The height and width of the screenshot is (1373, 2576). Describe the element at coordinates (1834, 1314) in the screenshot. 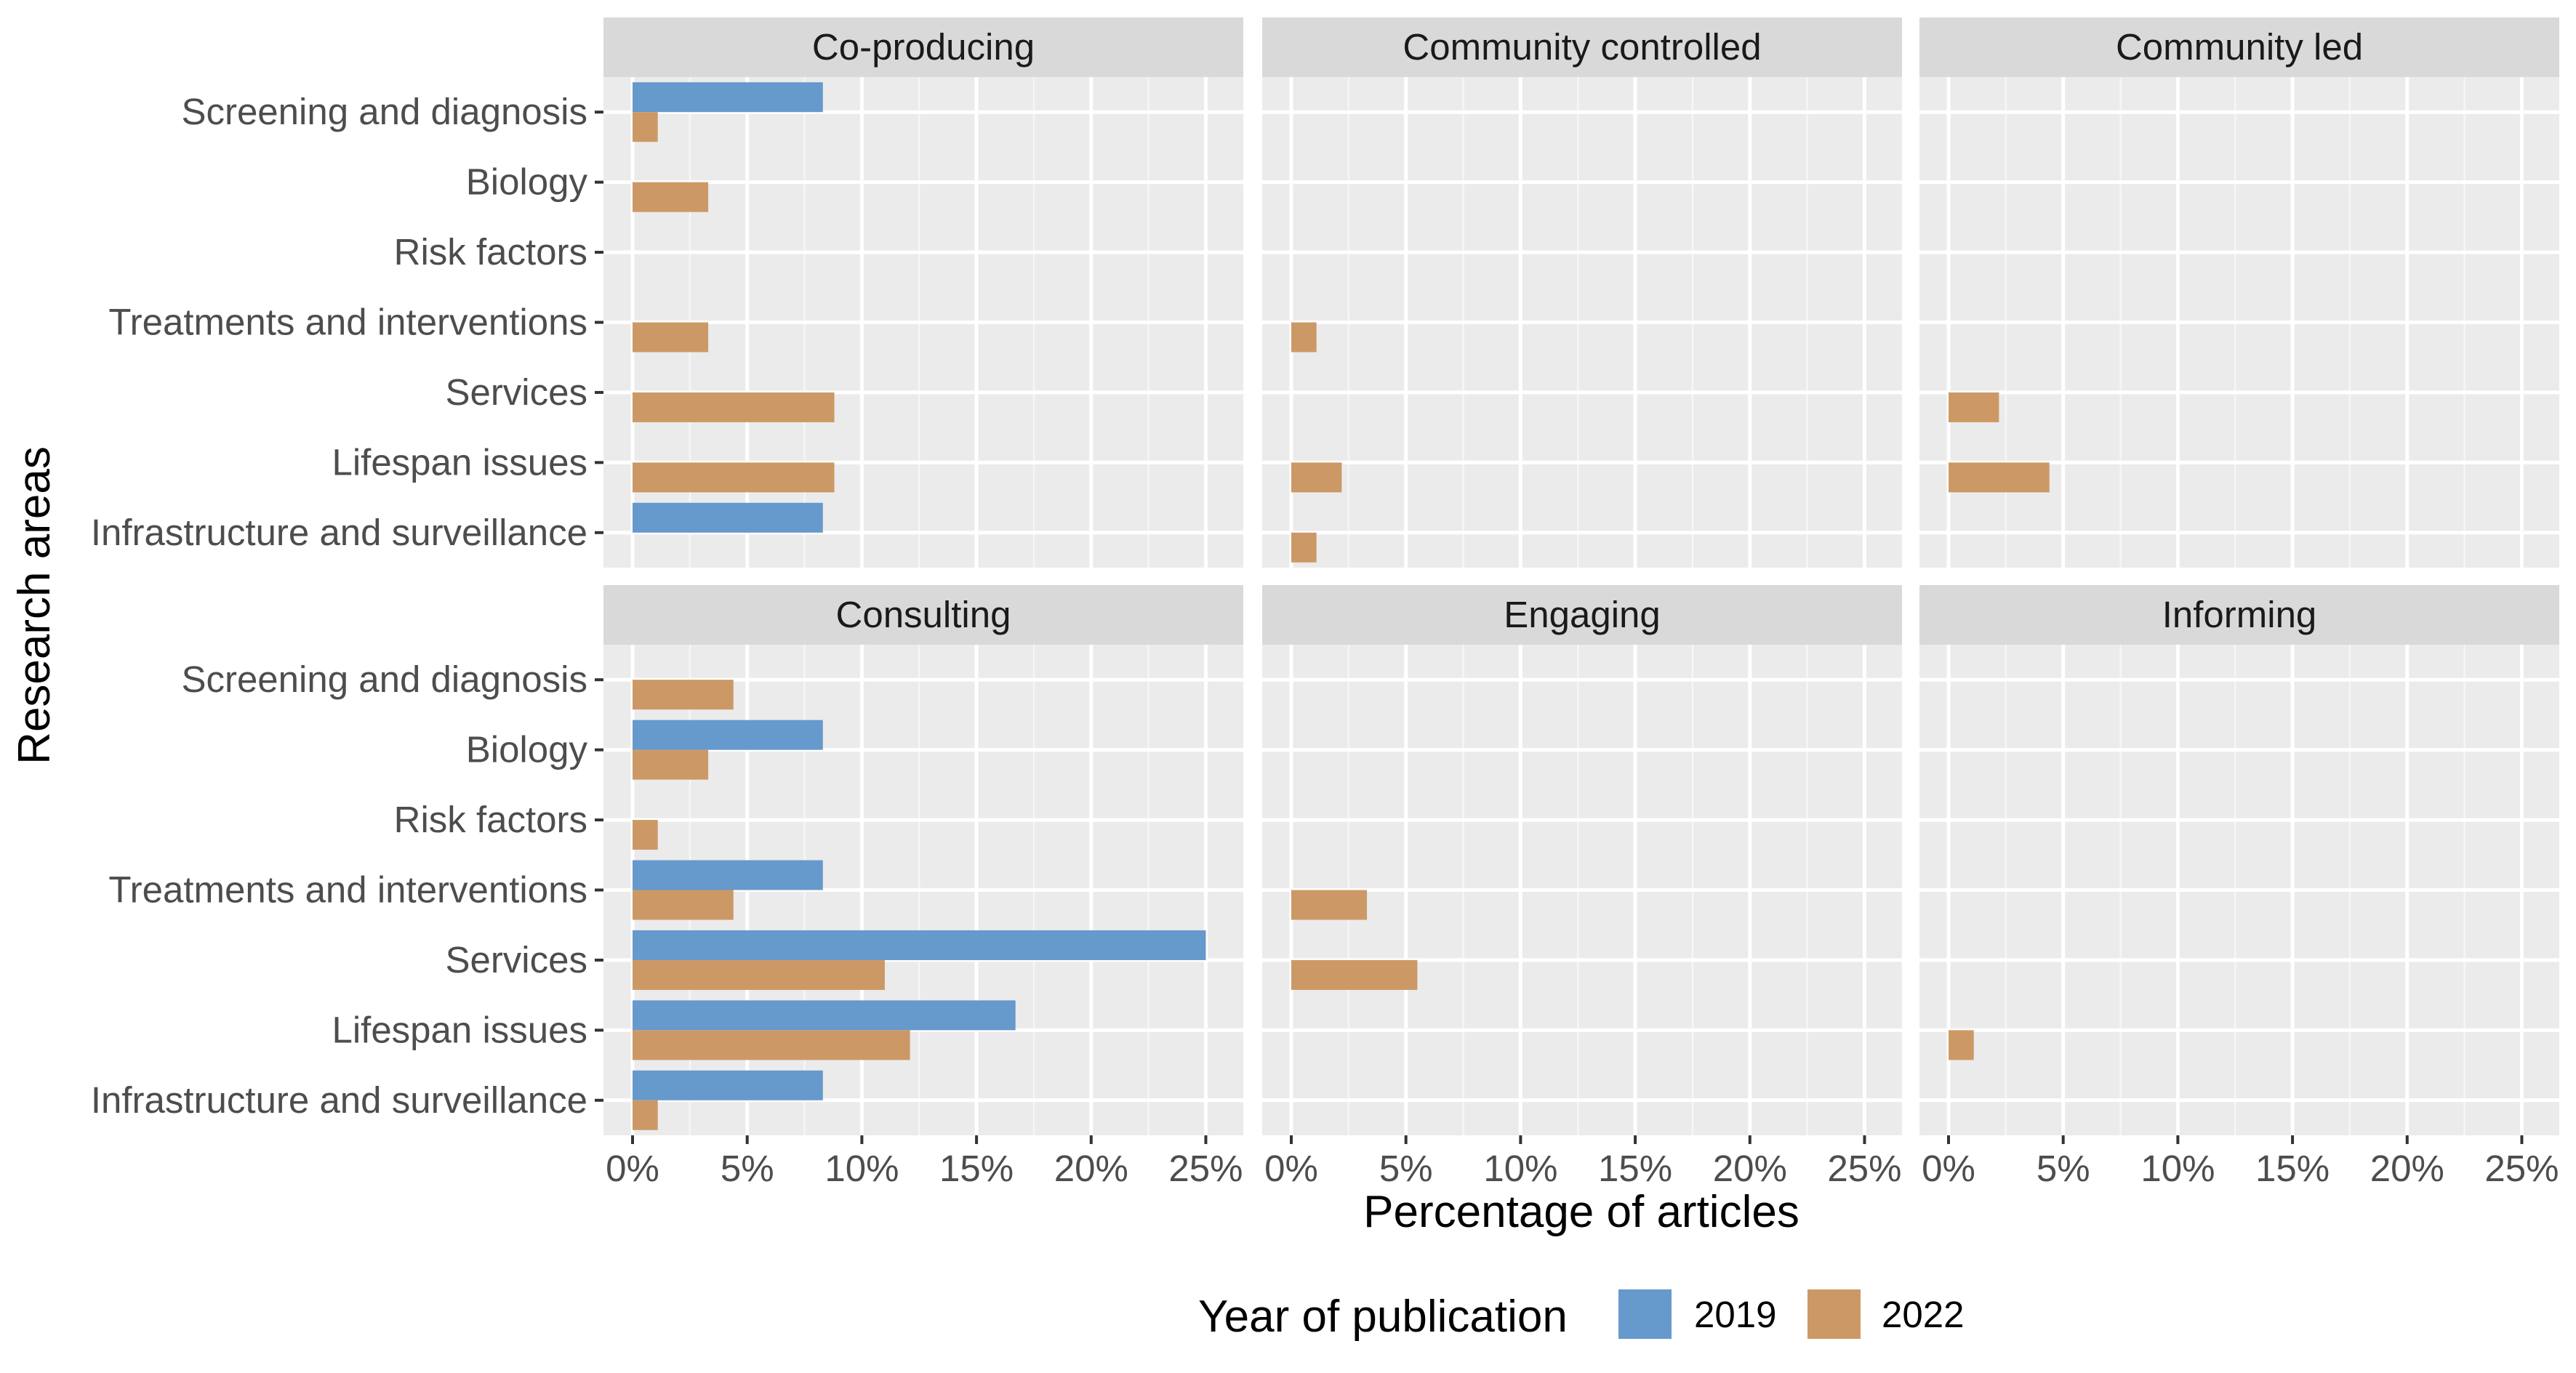

I see `legend-key-2022` at that location.